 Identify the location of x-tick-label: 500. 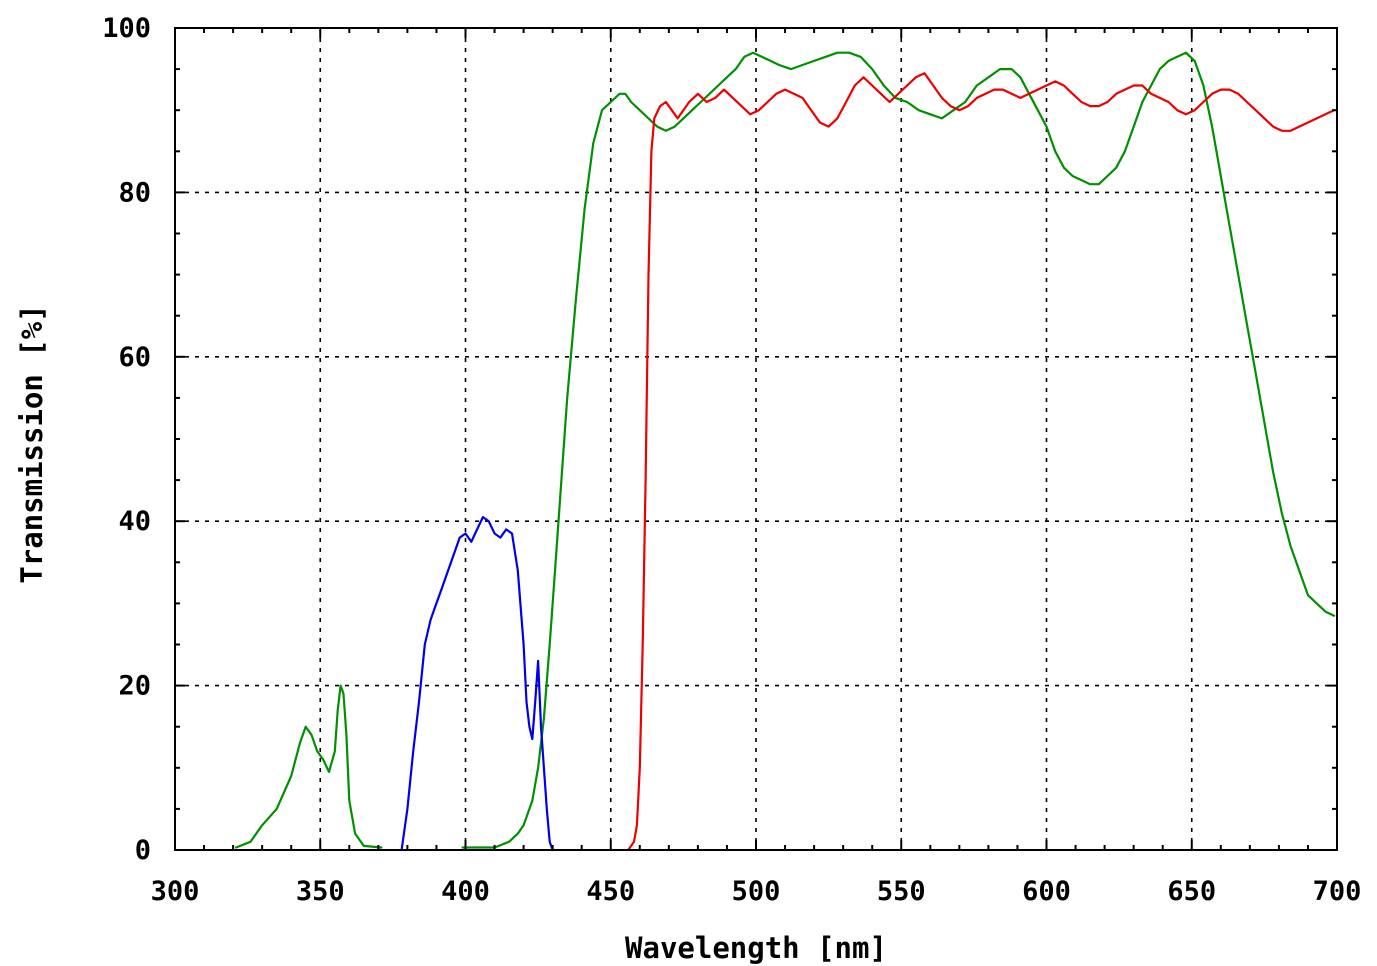
(756, 891).